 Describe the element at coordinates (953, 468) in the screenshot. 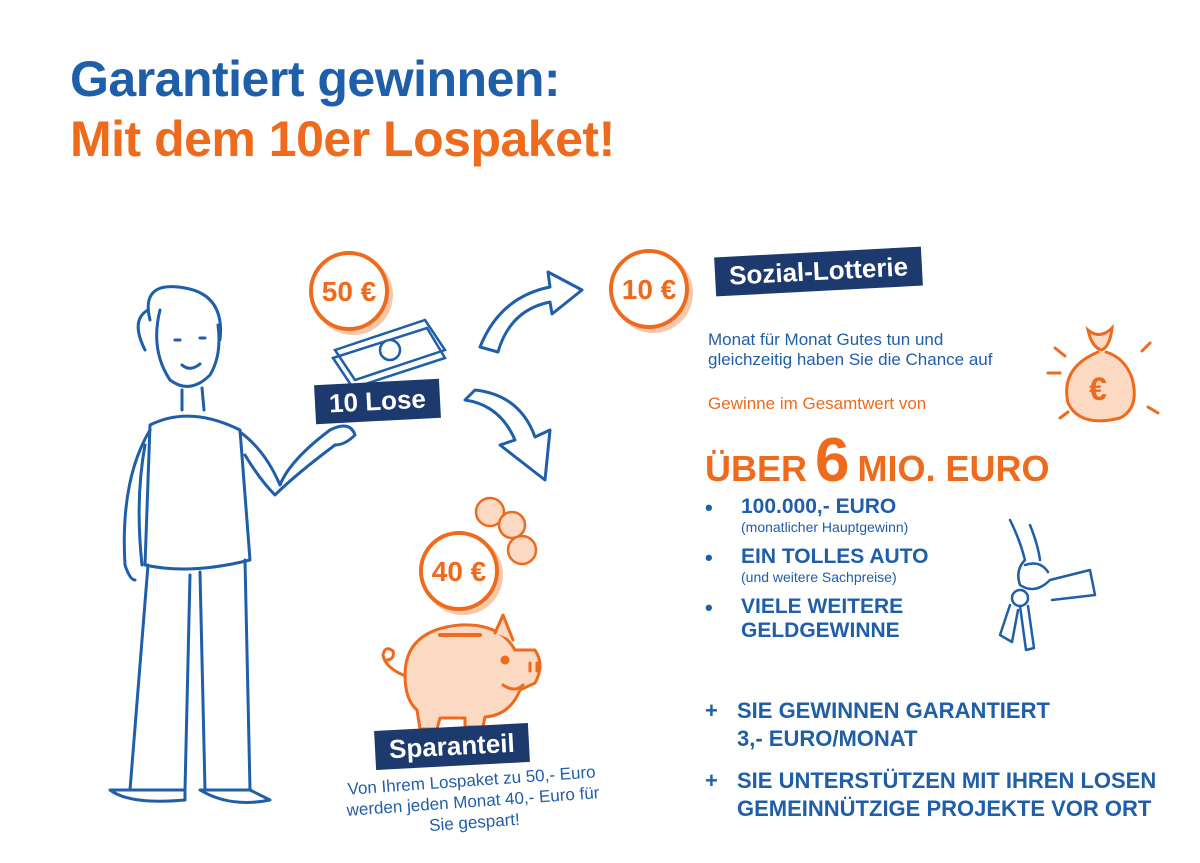

I see `total-prize-suffix: MIO. EURO` at that location.